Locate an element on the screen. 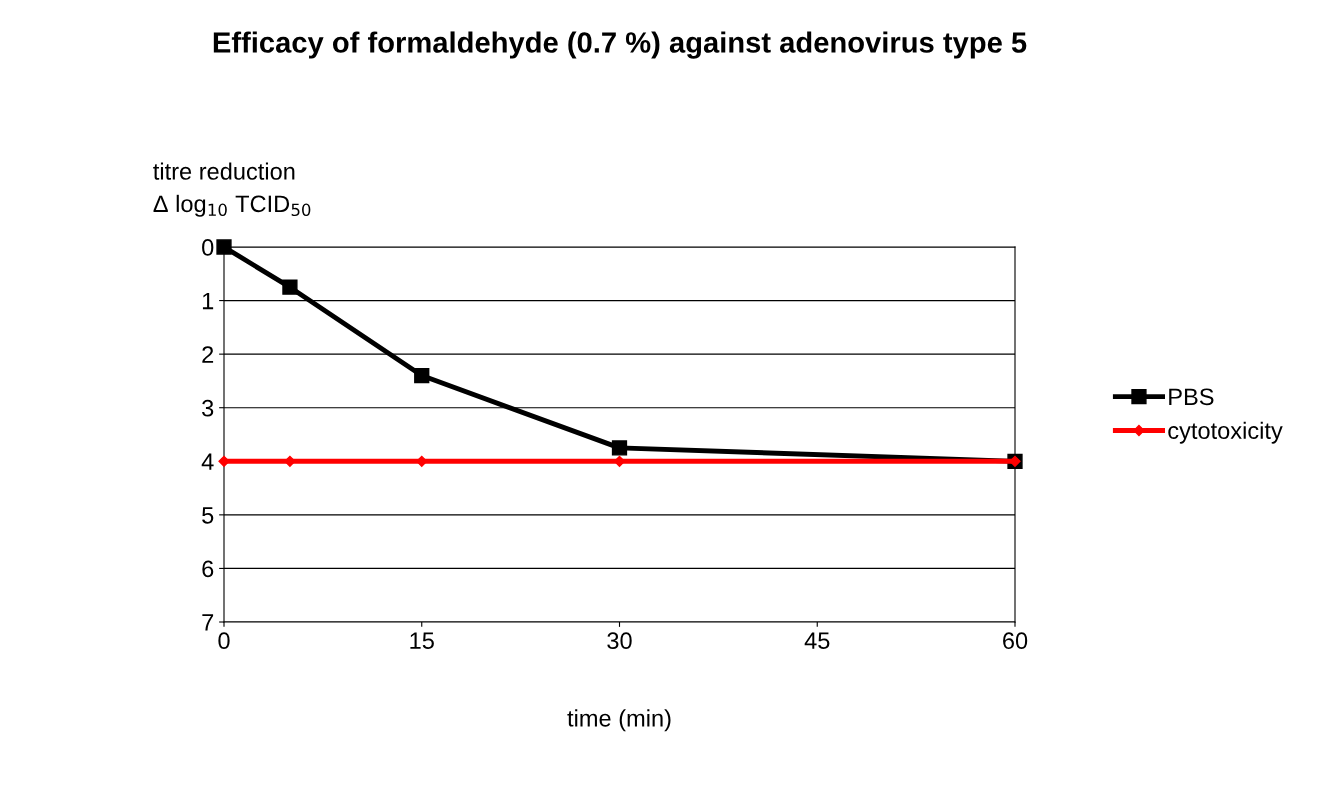 This screenshot has height=787, width=1326. y-tick-label: 7 is located at coordinates (208, 622).